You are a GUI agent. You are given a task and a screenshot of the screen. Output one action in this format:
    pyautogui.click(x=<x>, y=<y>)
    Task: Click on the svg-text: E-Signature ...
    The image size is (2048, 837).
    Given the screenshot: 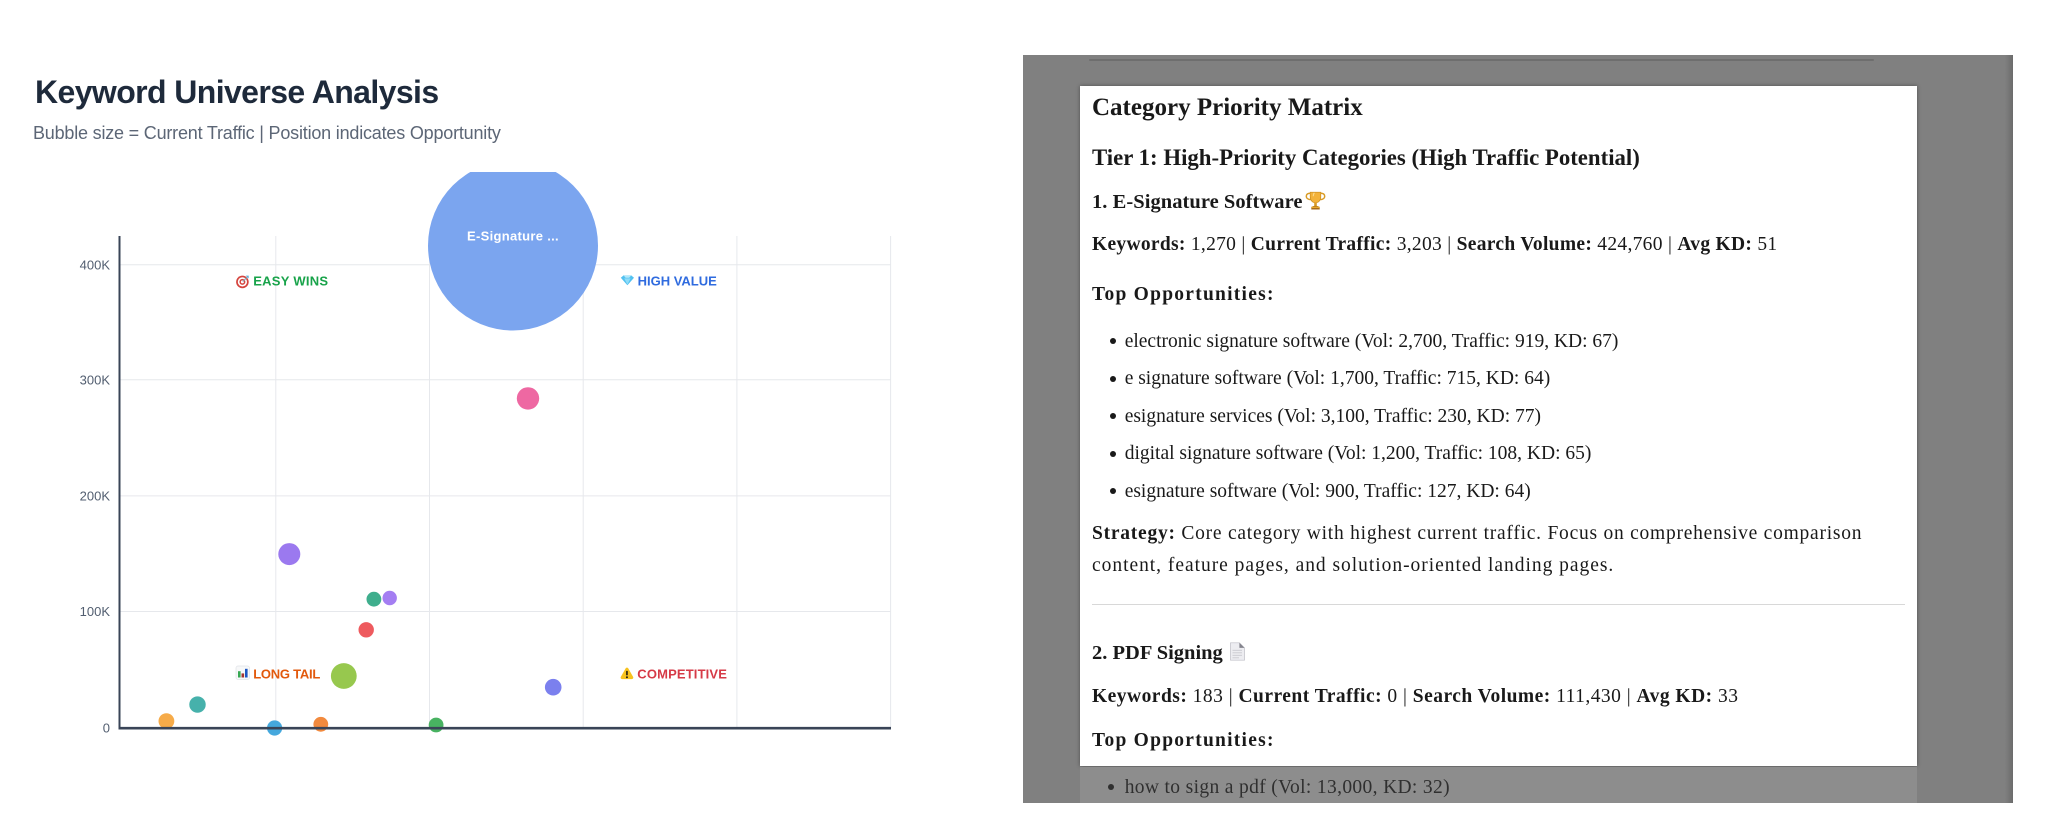 What is the action you would take?
    pyautogui.click(x=513, y=236)
    